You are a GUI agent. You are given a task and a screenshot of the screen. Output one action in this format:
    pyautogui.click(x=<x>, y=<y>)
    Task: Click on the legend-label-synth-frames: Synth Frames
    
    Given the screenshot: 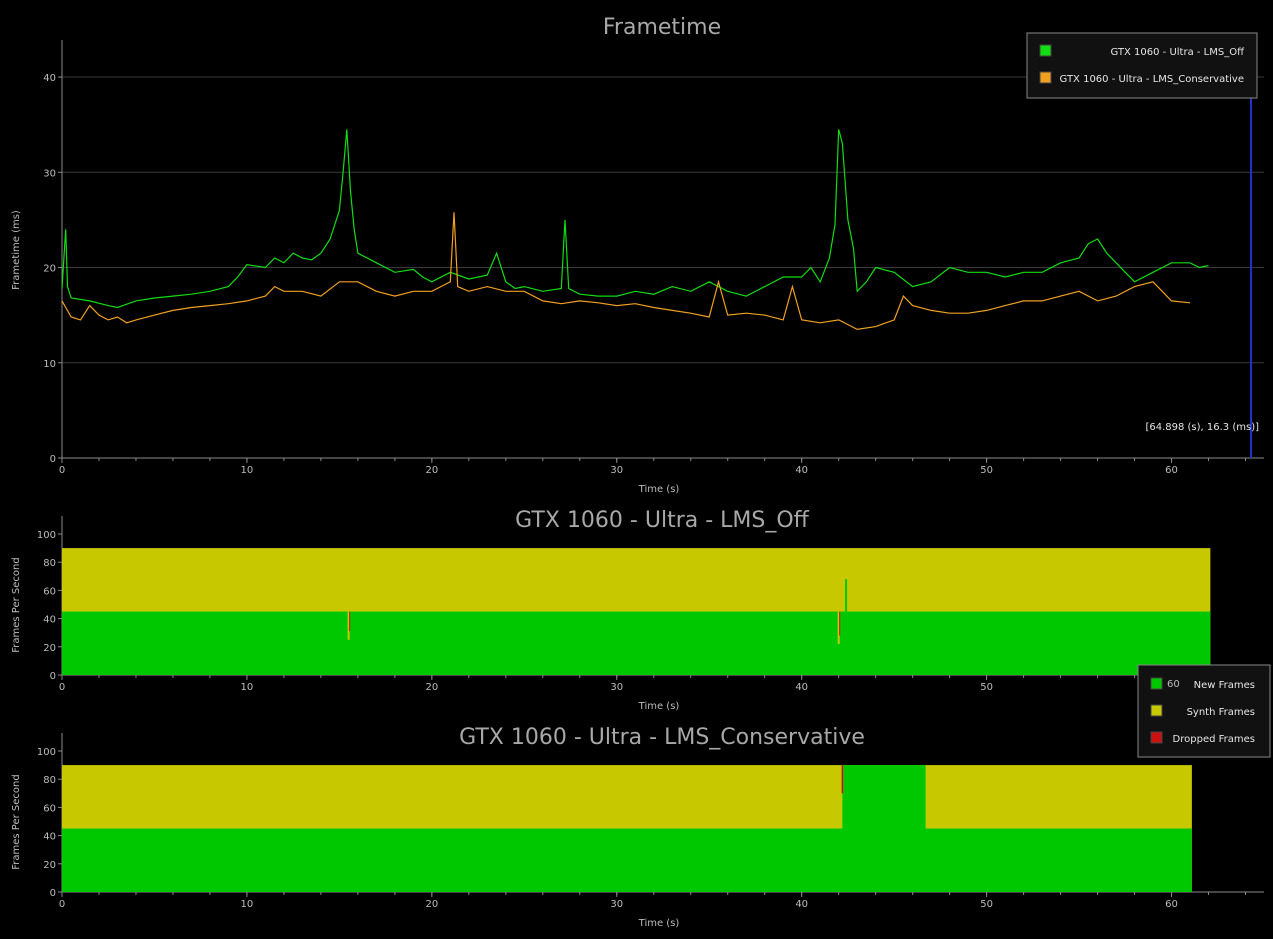 What is the action you would take?
    pyautogui.click(x=1221, y=712)
    